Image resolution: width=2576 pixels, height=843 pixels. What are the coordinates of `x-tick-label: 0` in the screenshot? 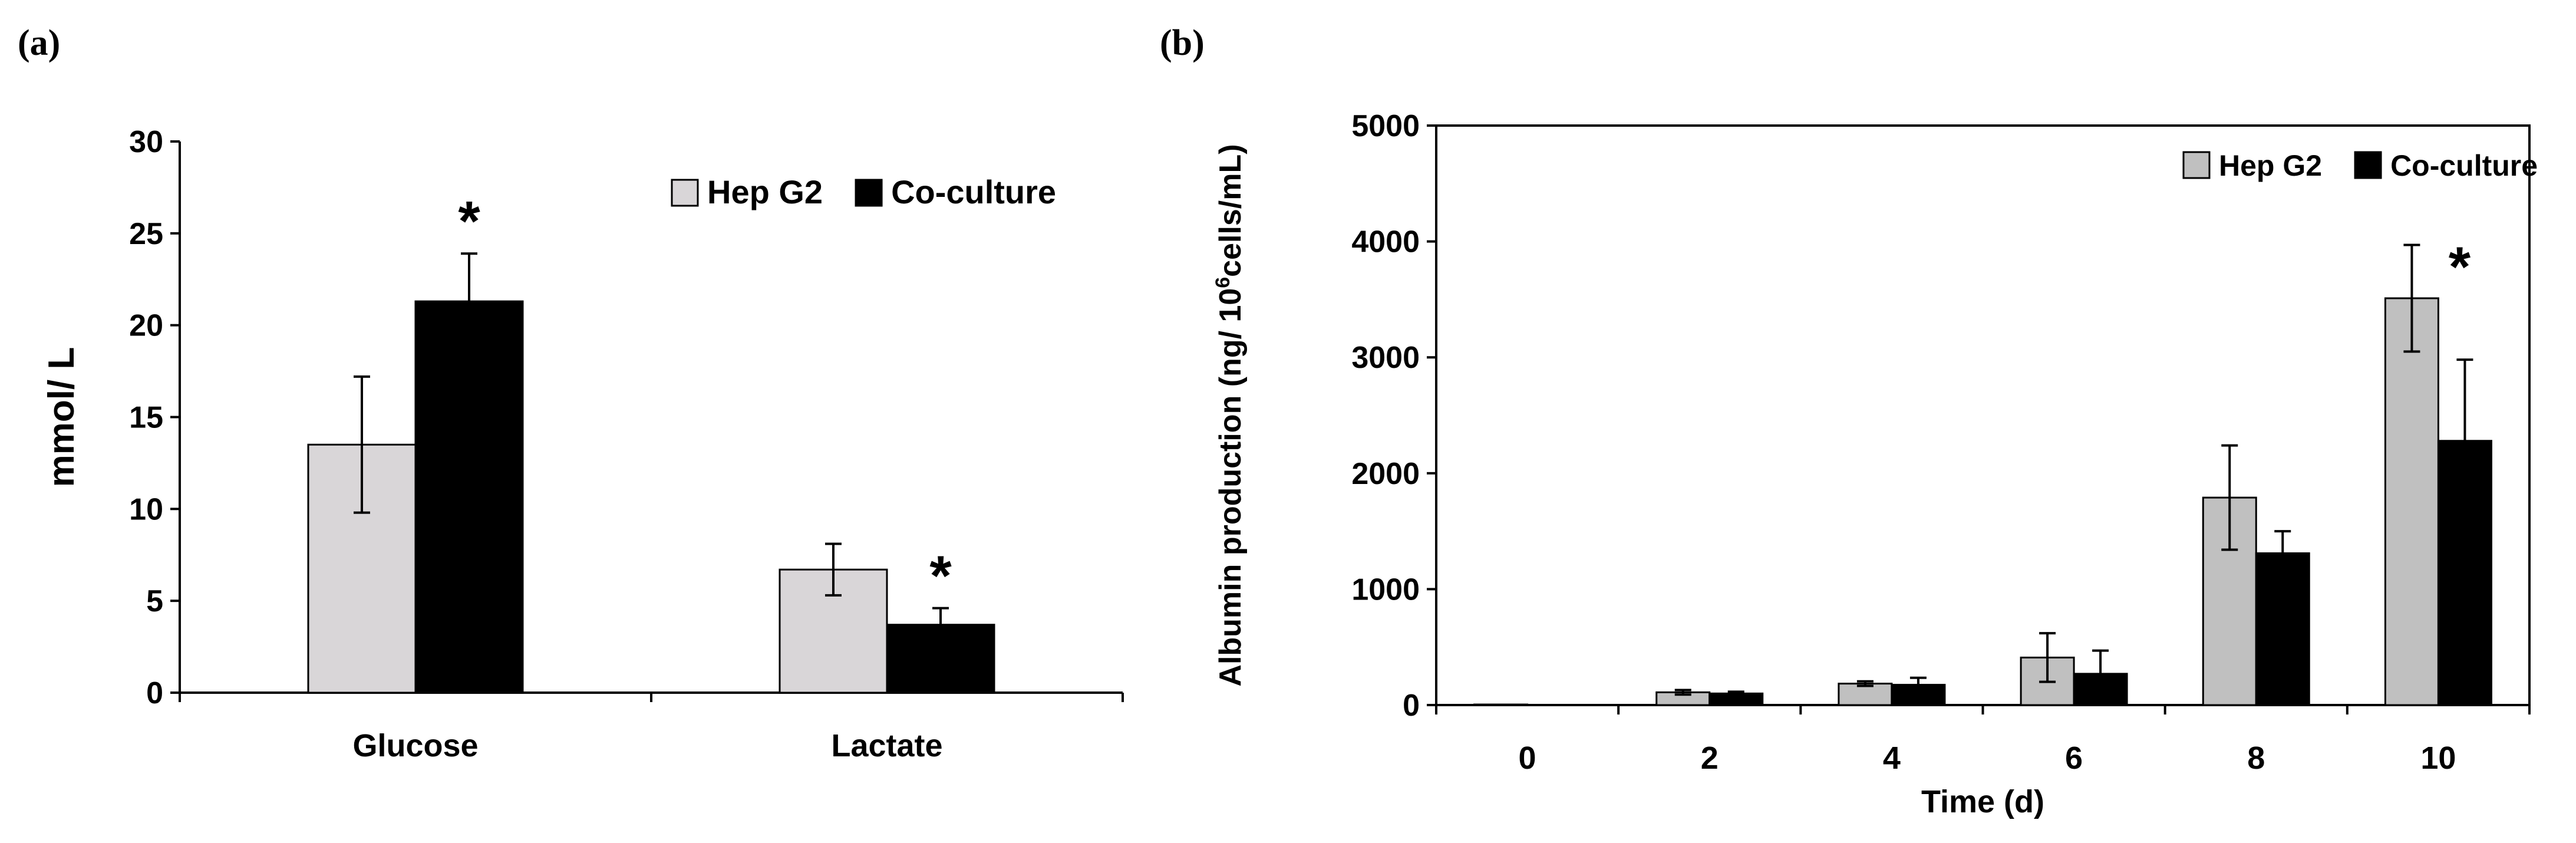 It's located at (1527, 758).